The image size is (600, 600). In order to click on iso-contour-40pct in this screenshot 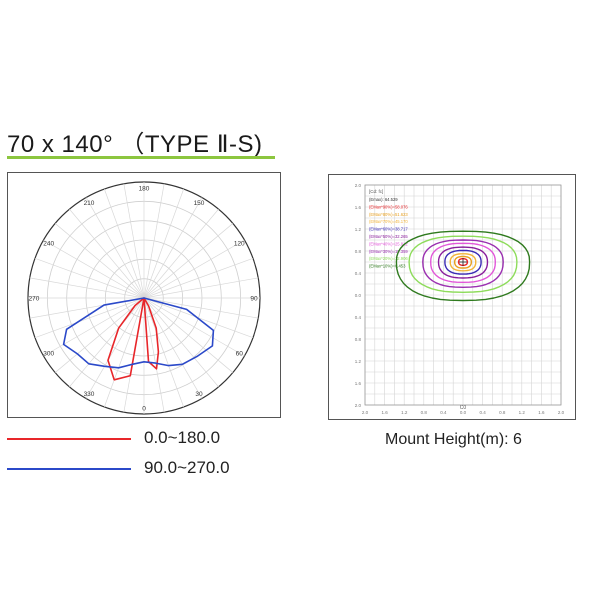, I will do `click(463, 262)`.